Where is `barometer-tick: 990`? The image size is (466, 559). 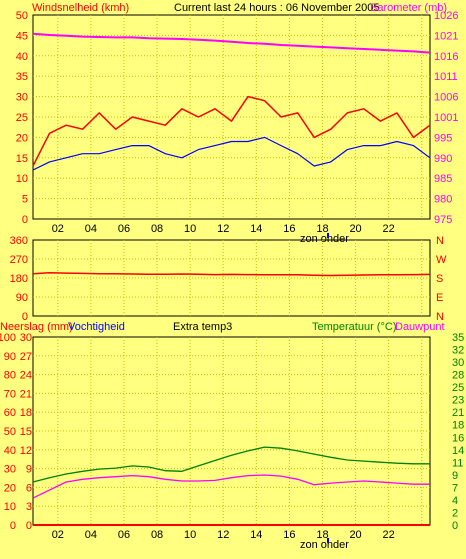 barometer-tick: 990 is located at coordinates (443, 159).